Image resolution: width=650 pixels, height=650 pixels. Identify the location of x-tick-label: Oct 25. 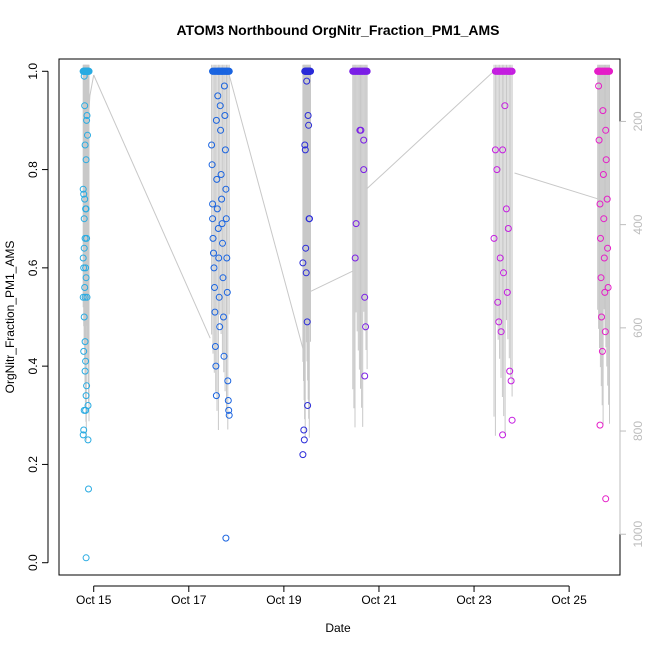
(569, 600).